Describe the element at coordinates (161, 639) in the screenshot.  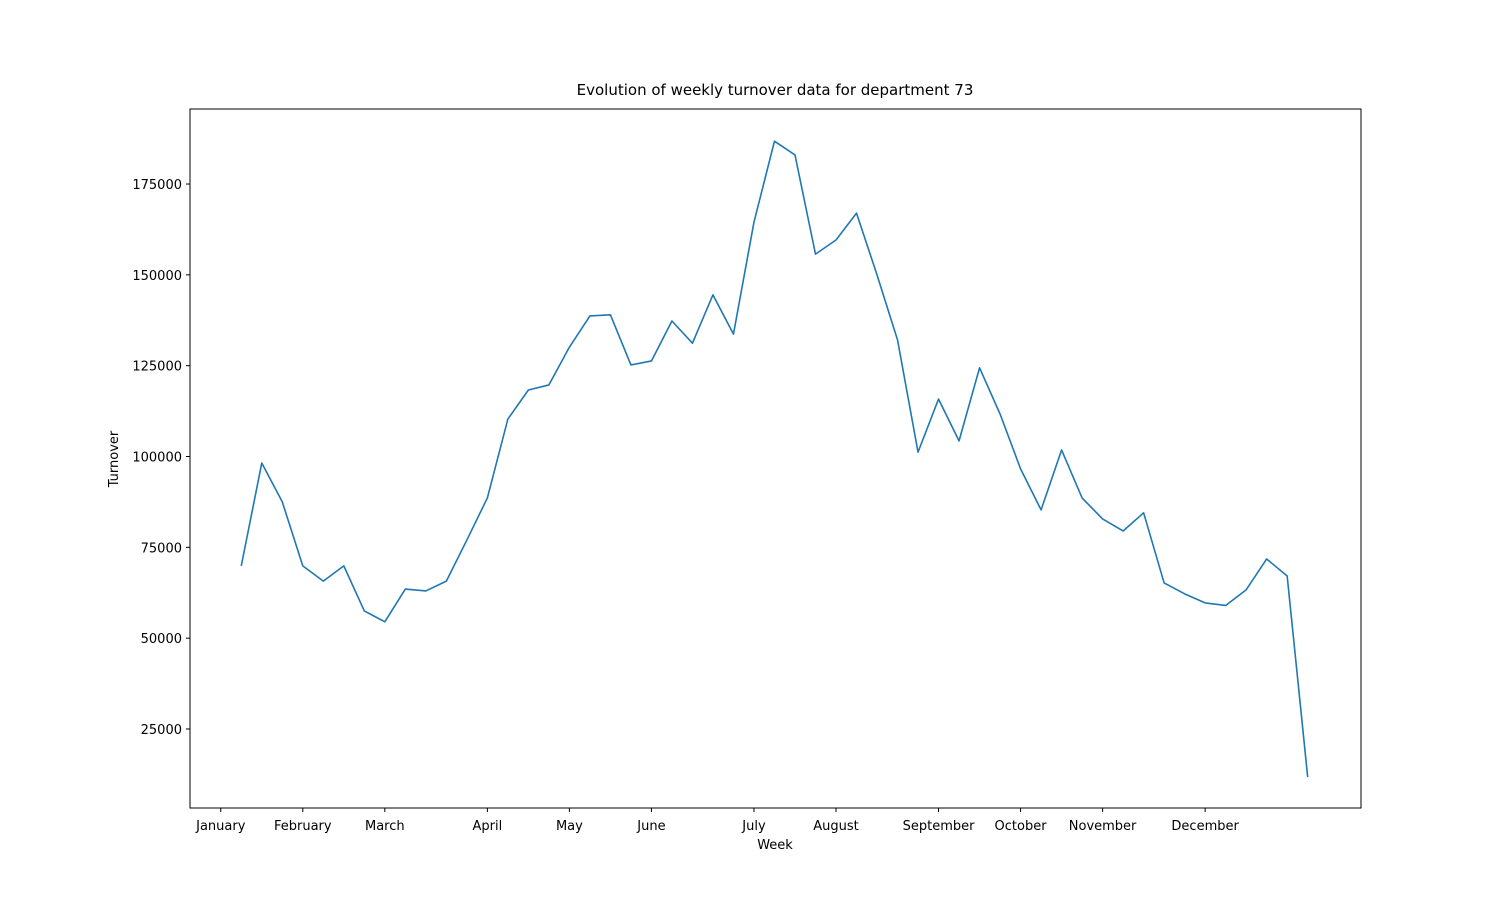
I see `y-tick-label: 50000` at that location.